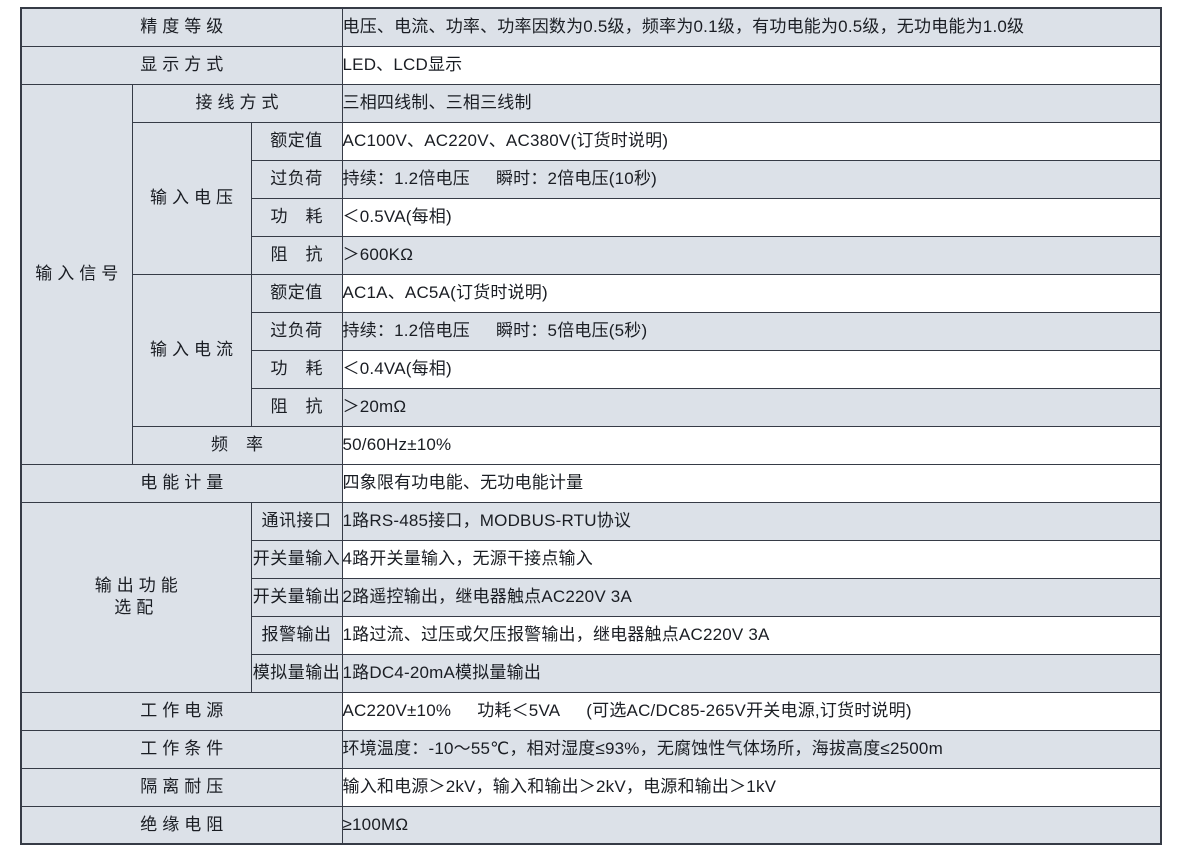 The height and width of the screenshot is (845, 1180). What do you see at coordinates (751, 255) in the screenshot?
I see `row-value-input-voltage-impedance: ＞600KΩ` at bounding box center [751, 255].